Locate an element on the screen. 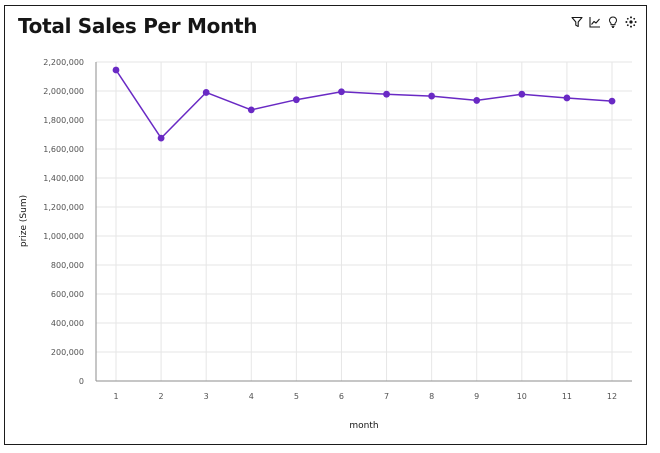 This screenshot has height=453, width=660. x-tick-label: 7 is located at coordinates (386, 396).